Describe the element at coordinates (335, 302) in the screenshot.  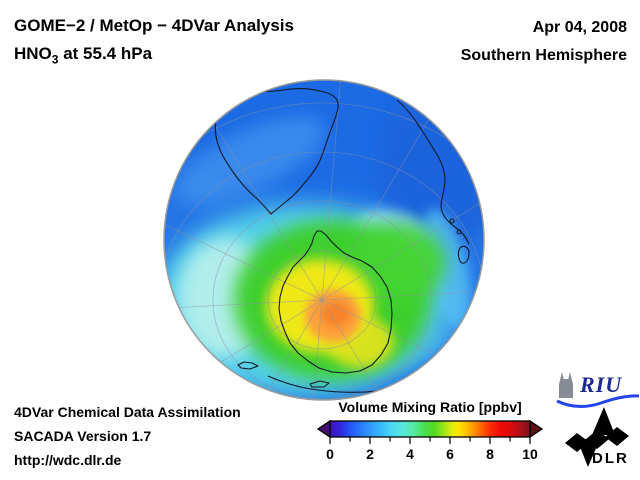
I see `coast-antarctica` at that location.